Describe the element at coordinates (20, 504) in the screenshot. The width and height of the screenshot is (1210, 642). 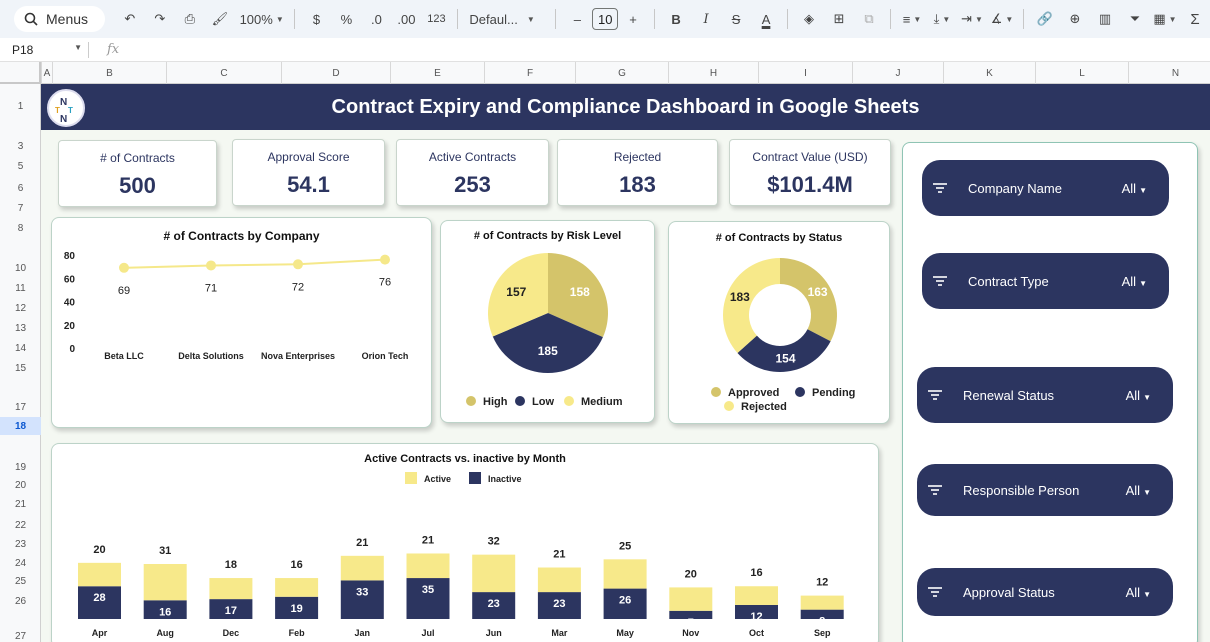
I see `row-header-21: 21` at that location.